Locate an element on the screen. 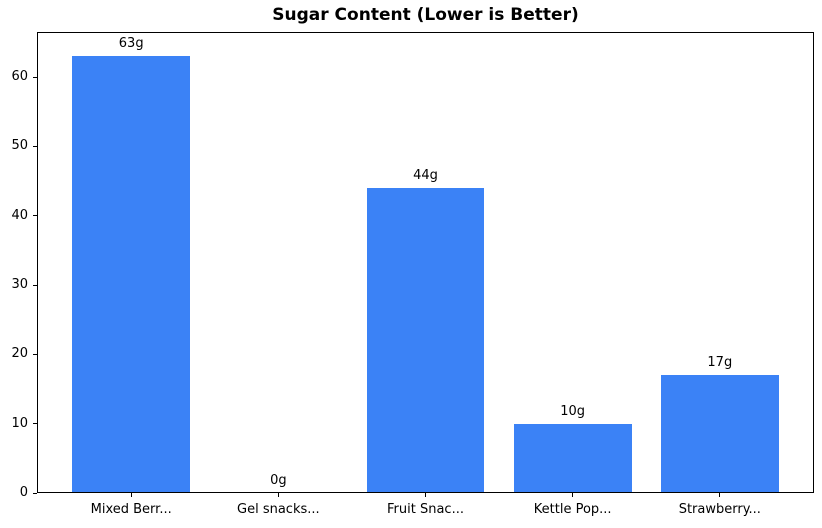  y-tick-label: 50 is located at coordinates (19, 146).